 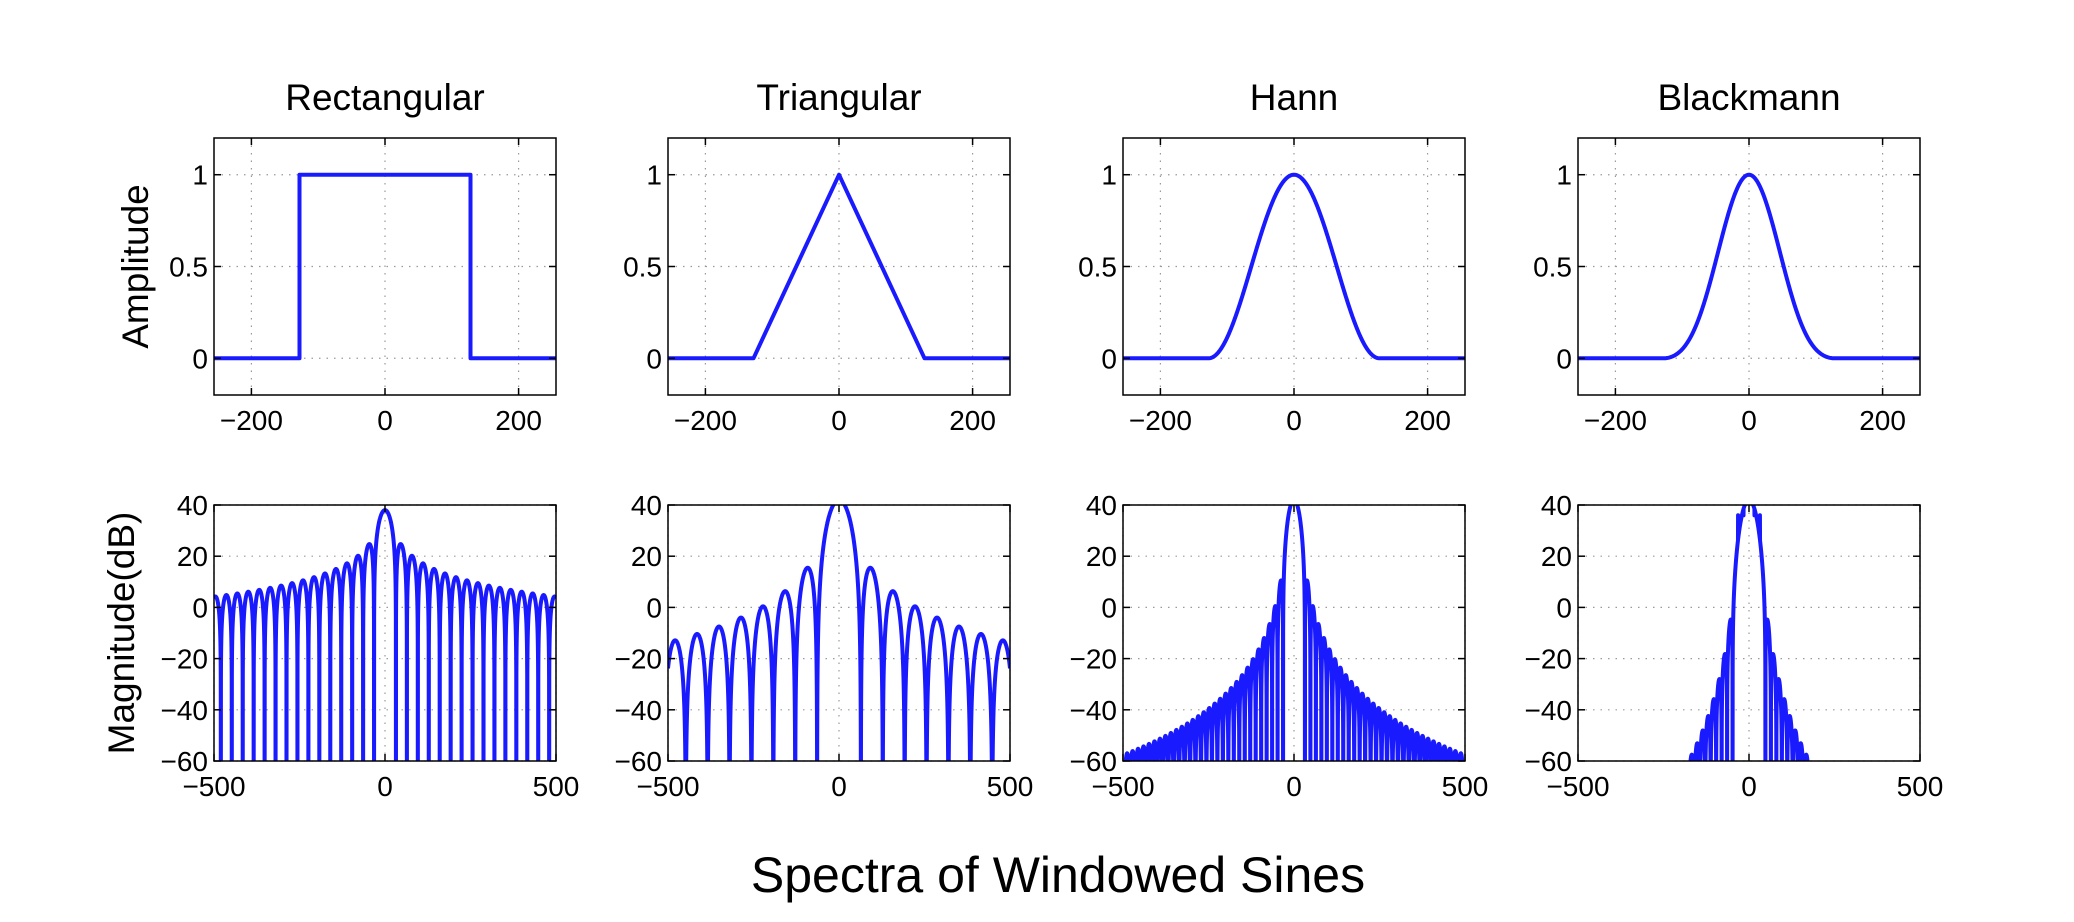 What do you see at coordinates (667, 786) in the screenshot?
I see `x-tick-label-tri-freq-0: −500` at bounding box center [667, 786].